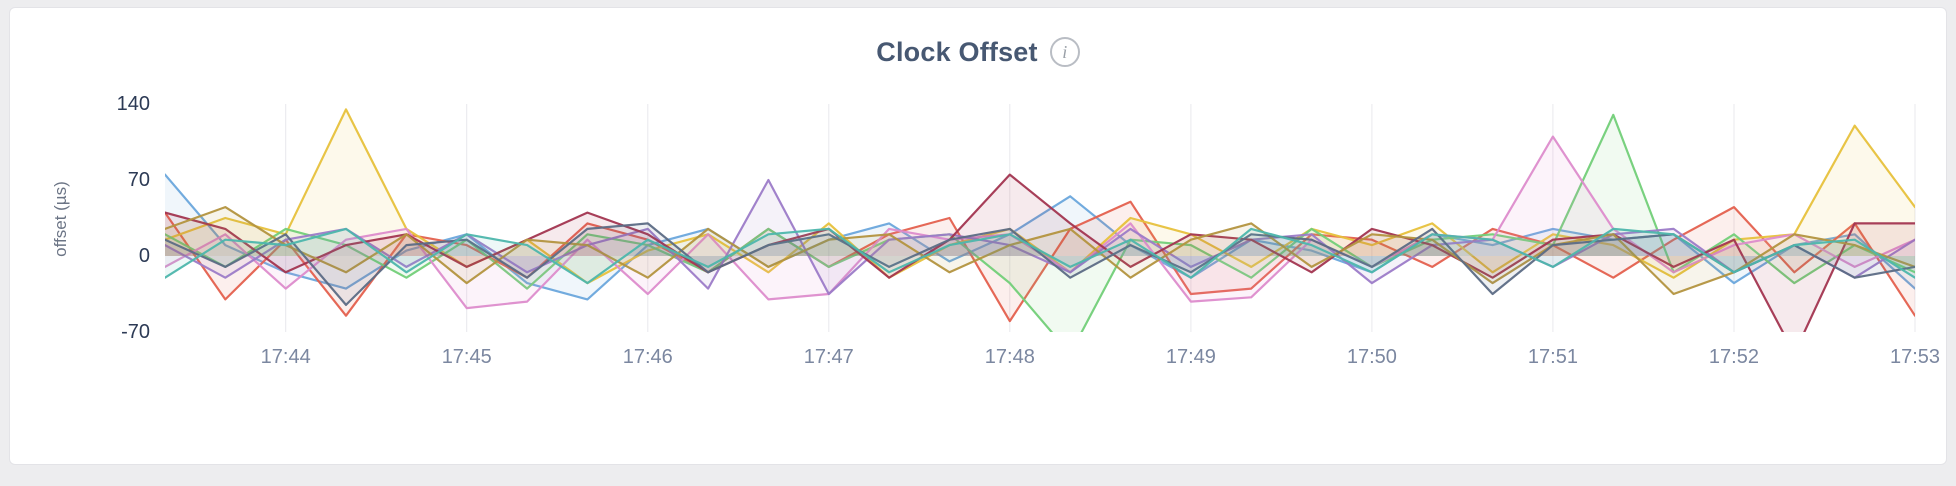 The height and width of the screenshot is (486, 1956). What do you see at coordinates (1009, 357) in the screenshot?
I see `x-tick-label: 17:48` at bounding box center [1009, 357].